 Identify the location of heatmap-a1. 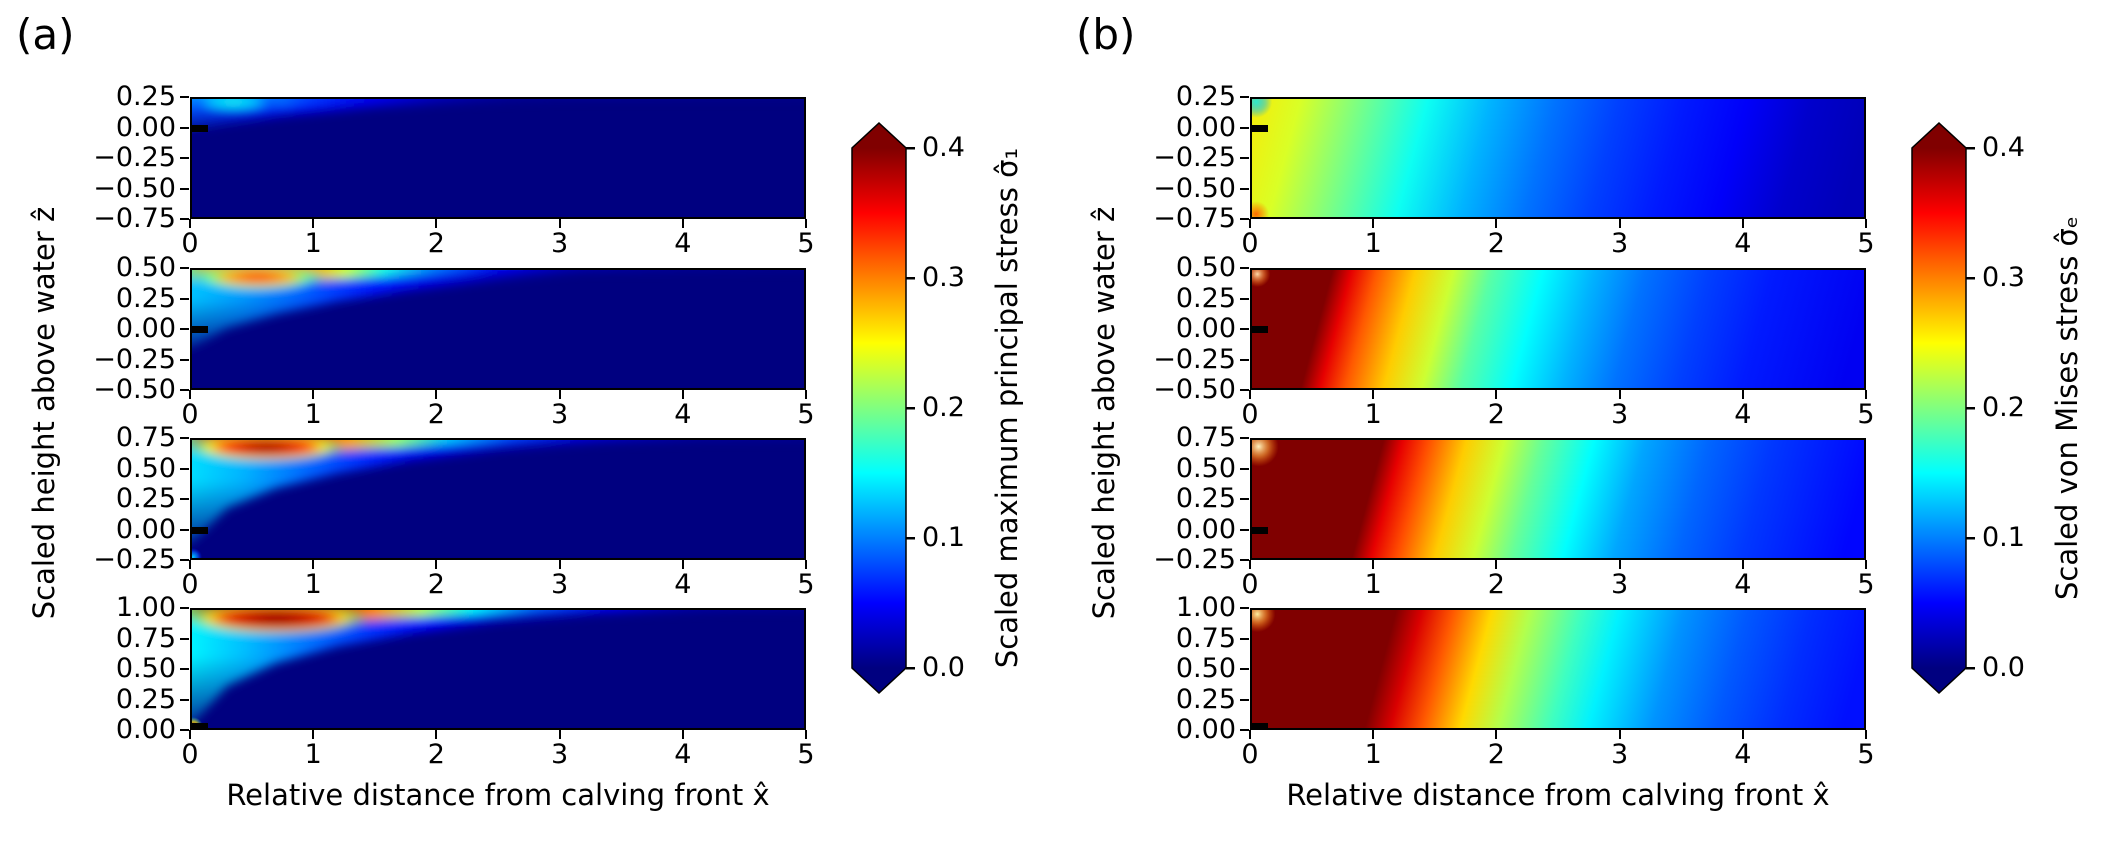
(498, 153).